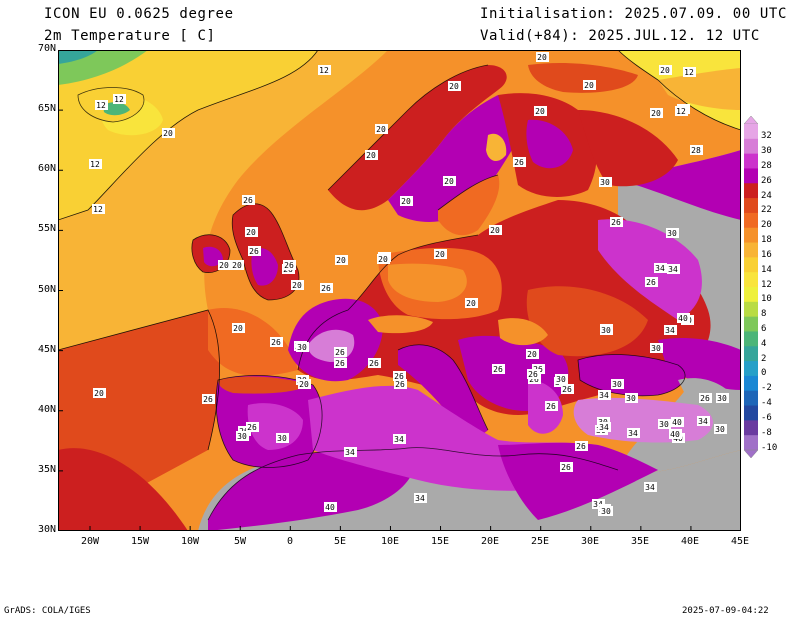 This screenshot has width=800, height=618. Describe the element at coordinates (590, 541) in the screenshot. I see `lon-label: 30E` at that location.